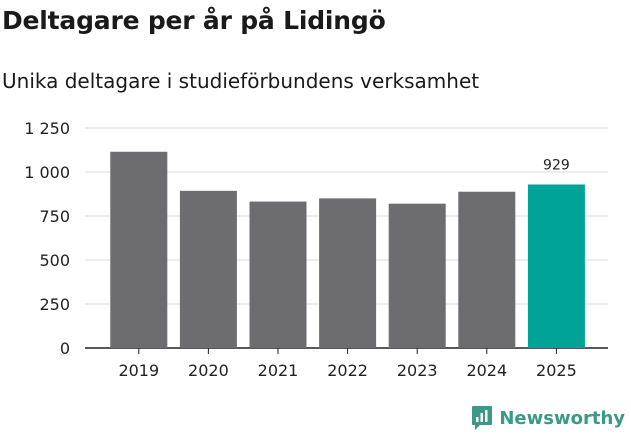 This screenshot has width=631, height=439. What do you see at coordinates (556, 370) in the screenshot?
I see `x-tick-label: 2025` at bounding box center [556, 370].